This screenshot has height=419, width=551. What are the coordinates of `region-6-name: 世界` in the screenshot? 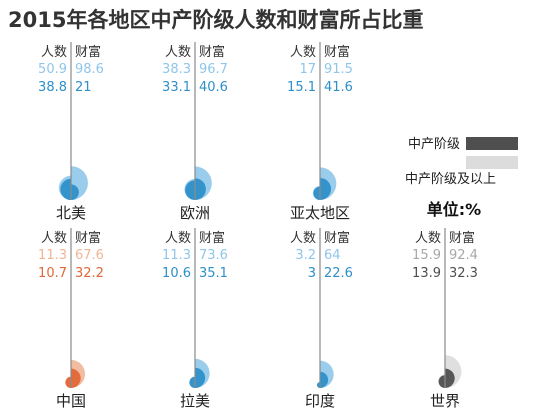 It's located at (445, 401).